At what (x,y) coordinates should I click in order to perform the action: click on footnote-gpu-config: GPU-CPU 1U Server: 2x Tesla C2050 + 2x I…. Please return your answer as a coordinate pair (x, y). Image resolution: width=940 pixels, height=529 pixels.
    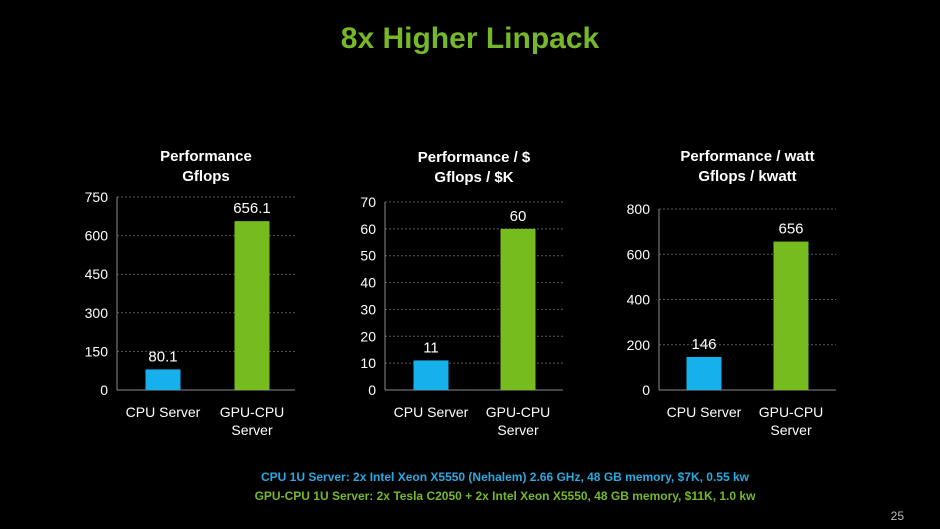
    Looking at the image, I should click on (505, 496).